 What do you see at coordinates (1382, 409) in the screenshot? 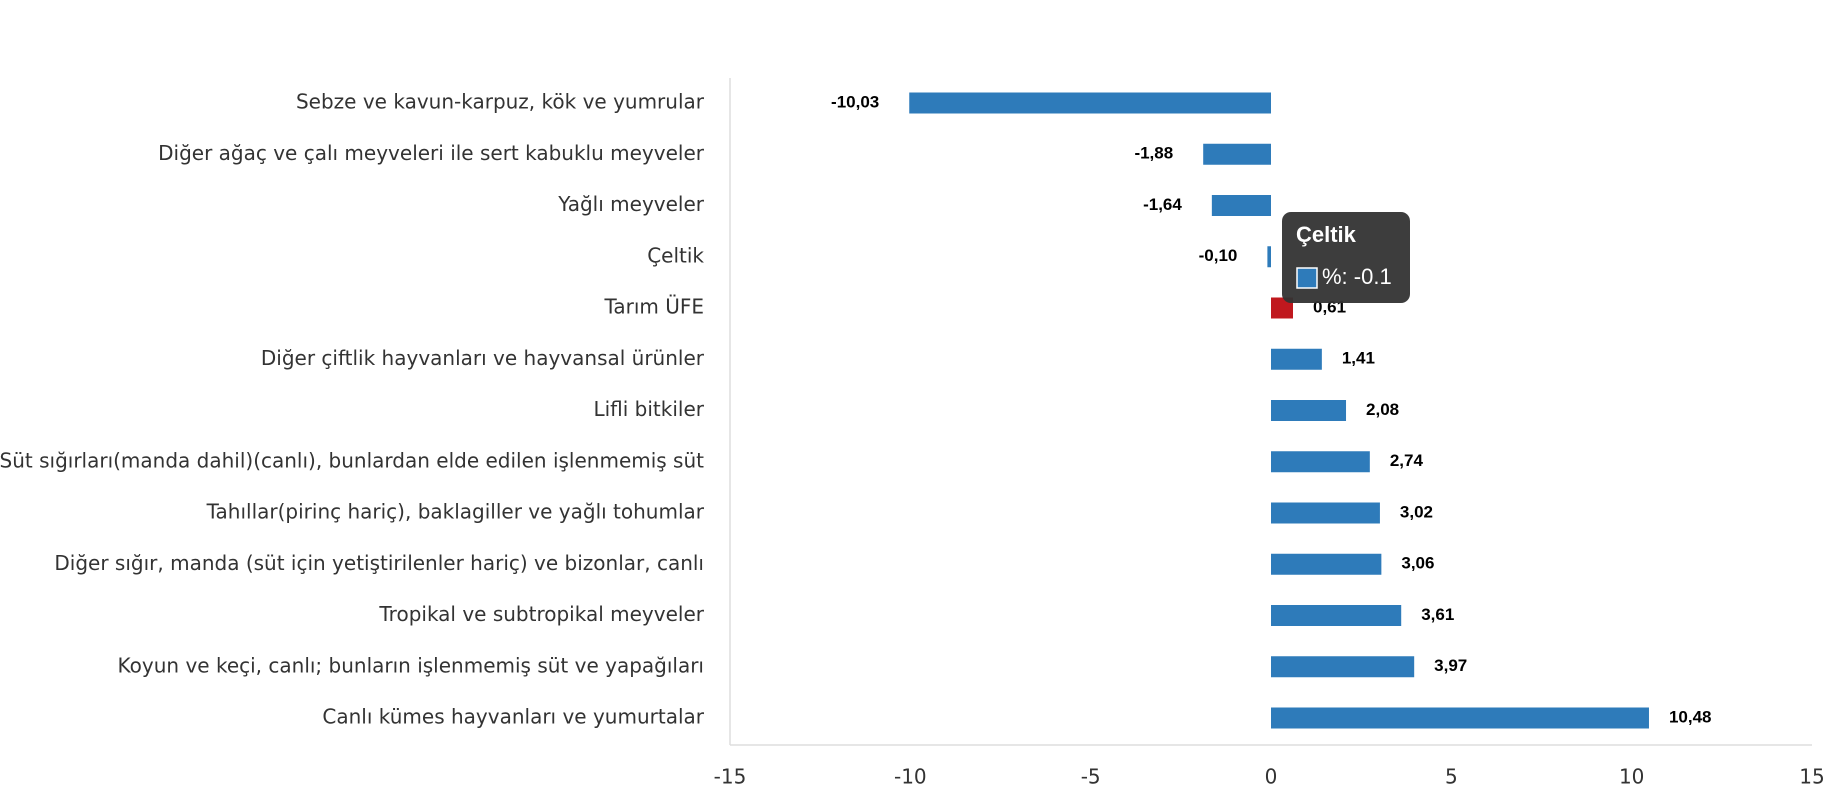
I see `value-label: 2,08` at bounding box center [1382, 409].